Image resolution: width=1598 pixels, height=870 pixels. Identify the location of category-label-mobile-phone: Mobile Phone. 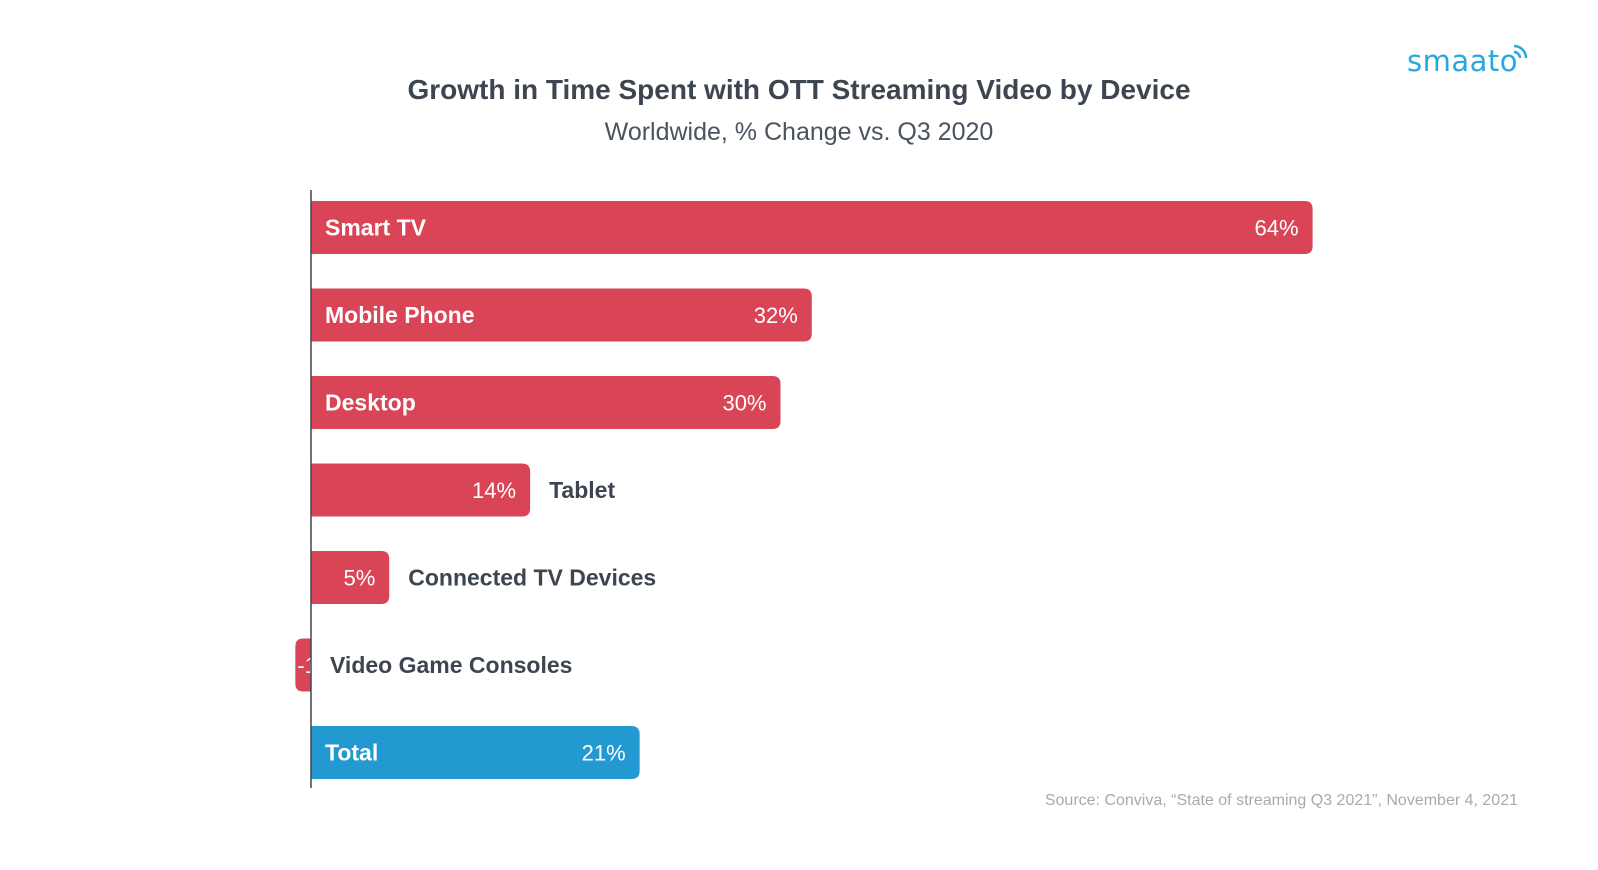
(400, 315).